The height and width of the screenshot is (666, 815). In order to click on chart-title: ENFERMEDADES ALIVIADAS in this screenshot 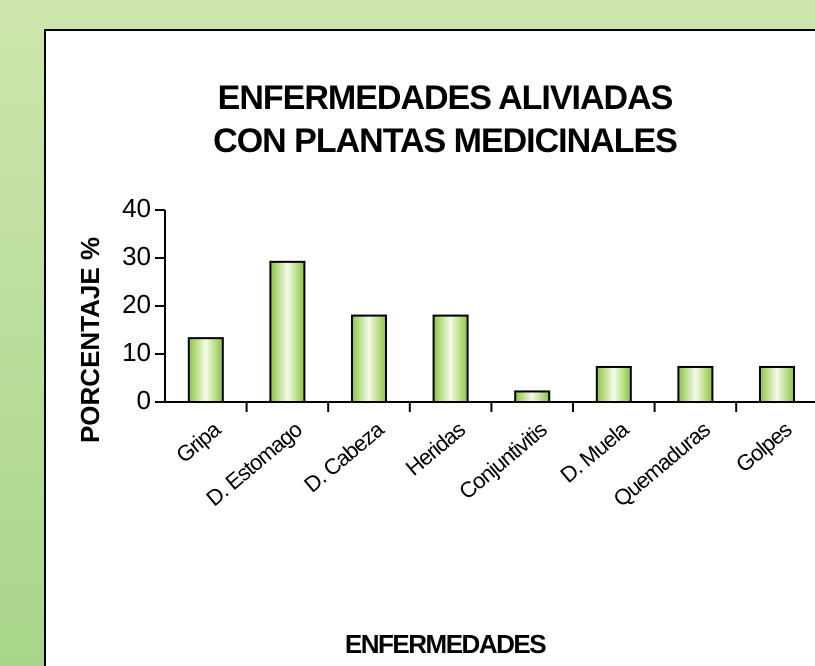, I will do `click(445, 98)`.